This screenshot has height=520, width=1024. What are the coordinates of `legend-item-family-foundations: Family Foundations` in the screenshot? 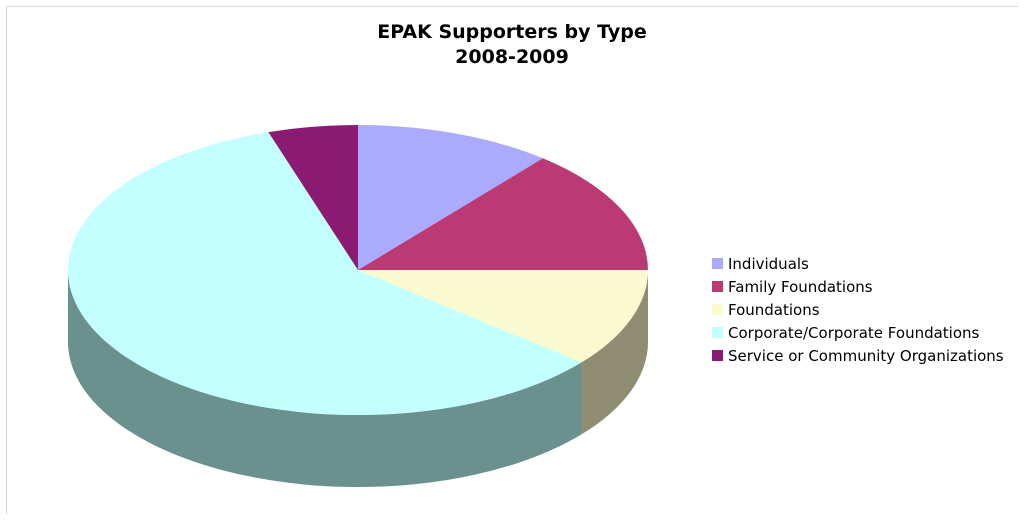 It's located at (858, 286).